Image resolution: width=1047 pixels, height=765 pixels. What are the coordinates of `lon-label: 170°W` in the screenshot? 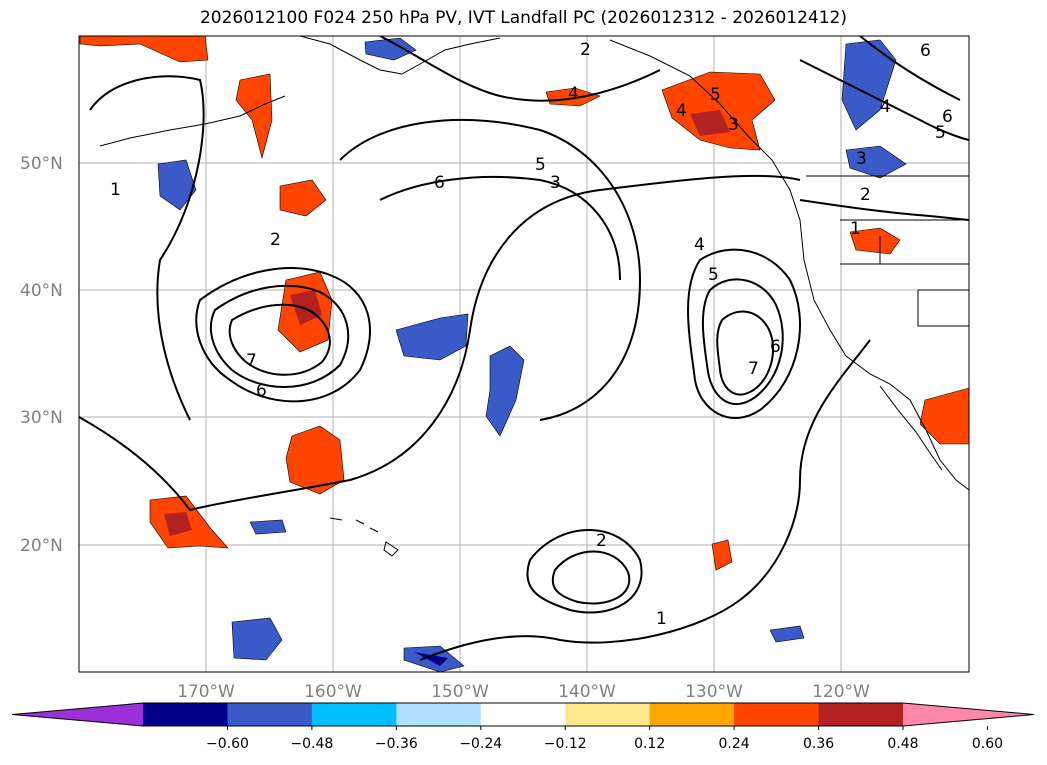 It's located at (206, 692).